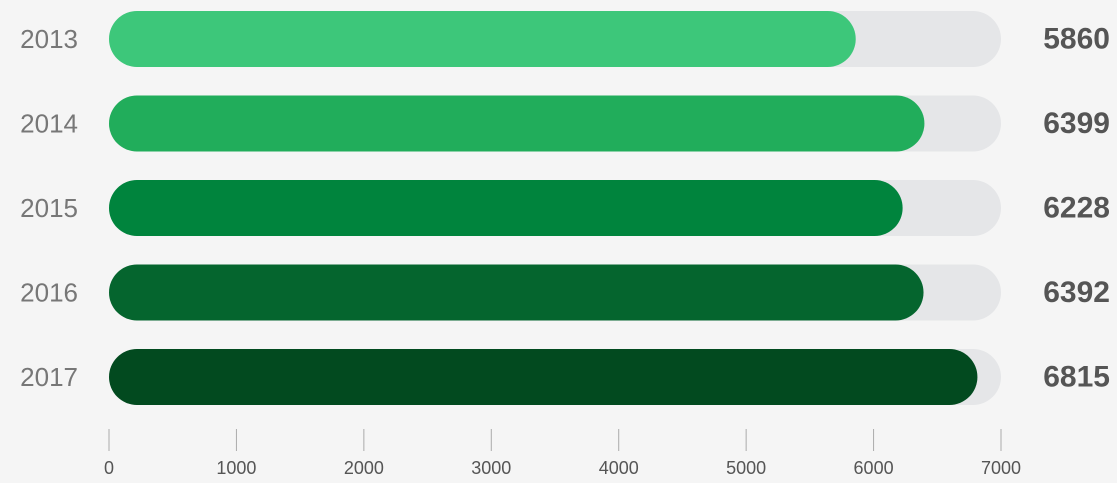 This screenshot has width=1117, height=483. Describe the element at coordinates (619, 468) in the screenshot. I see `x-tick-label: 4000` at that location.